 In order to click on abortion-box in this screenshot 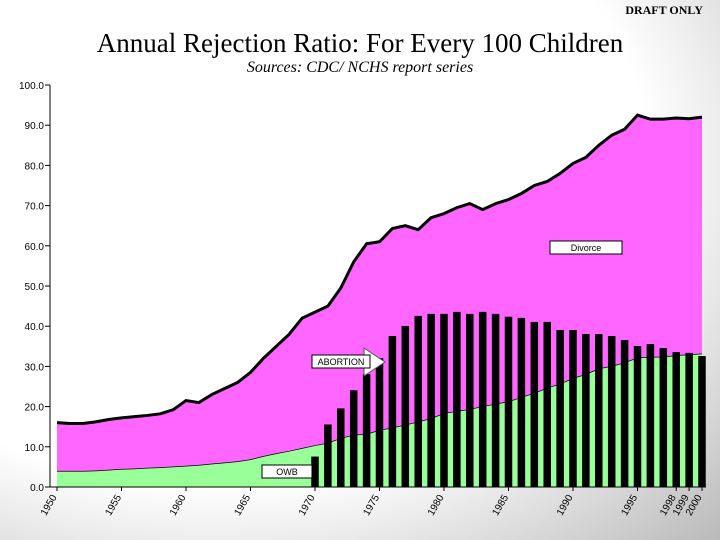, I will do `click(341, 361)`.